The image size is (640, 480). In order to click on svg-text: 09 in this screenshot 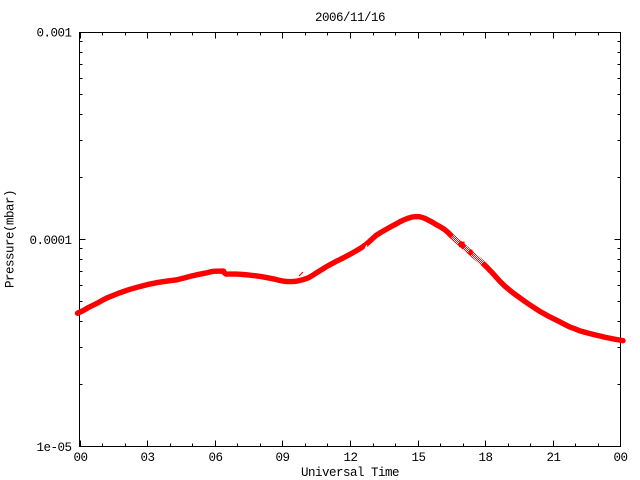, I will do `click(282, 458)`.